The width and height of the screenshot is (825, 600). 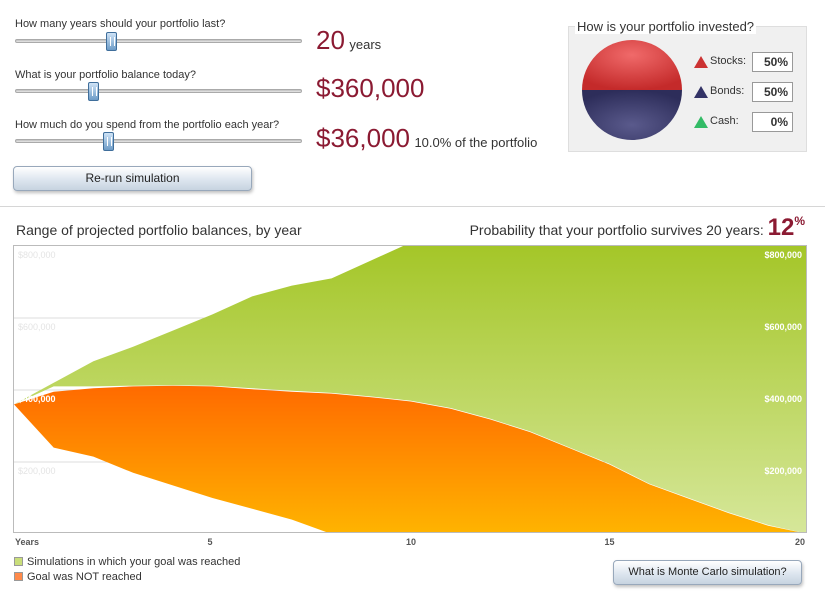 I want to click on monte-carlo-button: What is Monte Carlo simulation?, so click(x=707, y=572).